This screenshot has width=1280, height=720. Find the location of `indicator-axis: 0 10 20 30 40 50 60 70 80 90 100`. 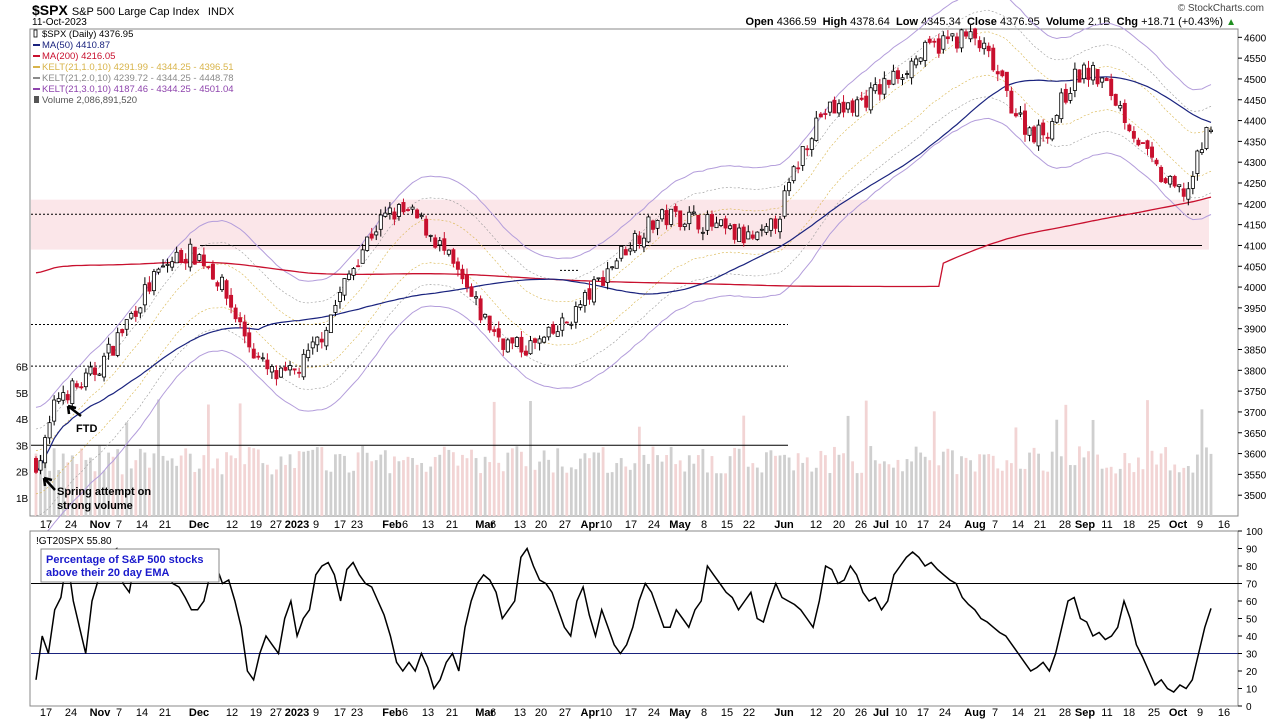

indicator-axis: 0 10 20 30 40 50 60 70 80 90 100 is located at coordinates (1250, 620).